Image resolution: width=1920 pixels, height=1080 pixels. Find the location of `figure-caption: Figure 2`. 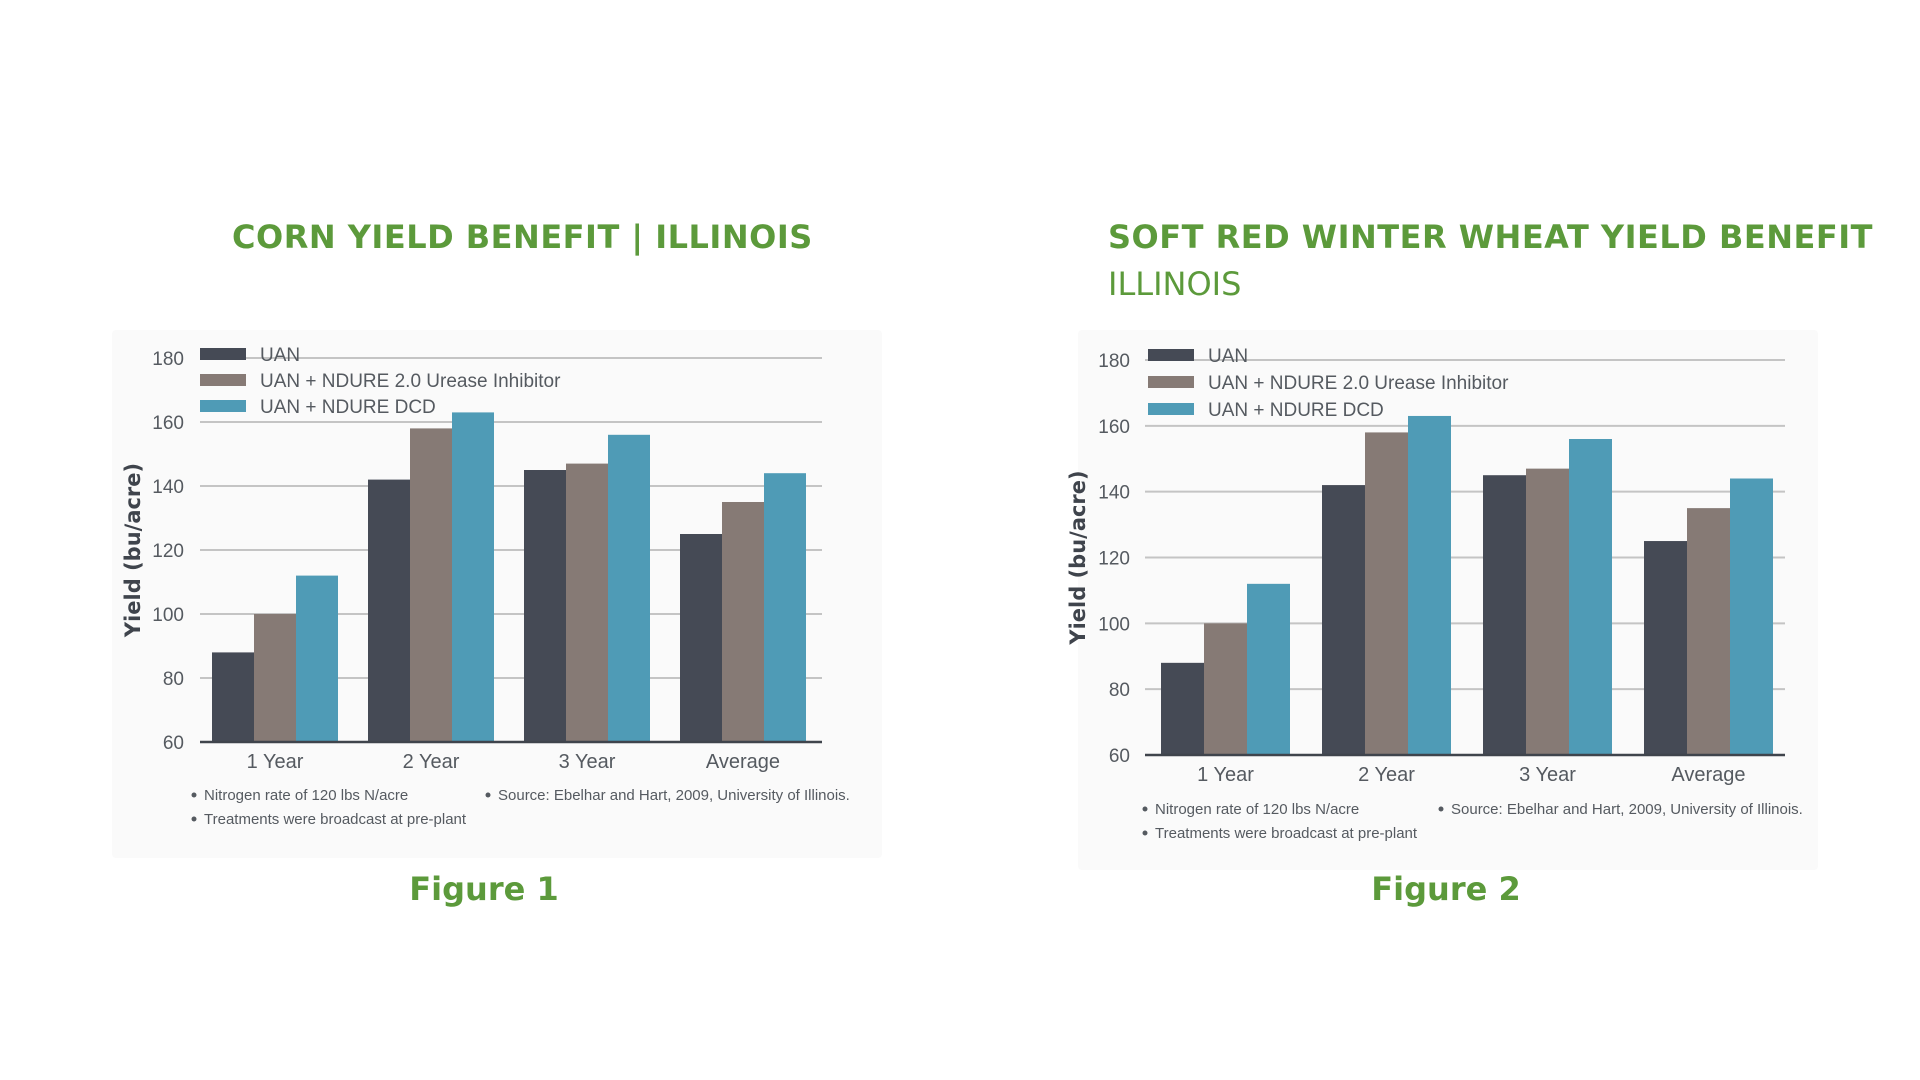

figure-caption: Figure 2 is located at coordinates (1446, 889).